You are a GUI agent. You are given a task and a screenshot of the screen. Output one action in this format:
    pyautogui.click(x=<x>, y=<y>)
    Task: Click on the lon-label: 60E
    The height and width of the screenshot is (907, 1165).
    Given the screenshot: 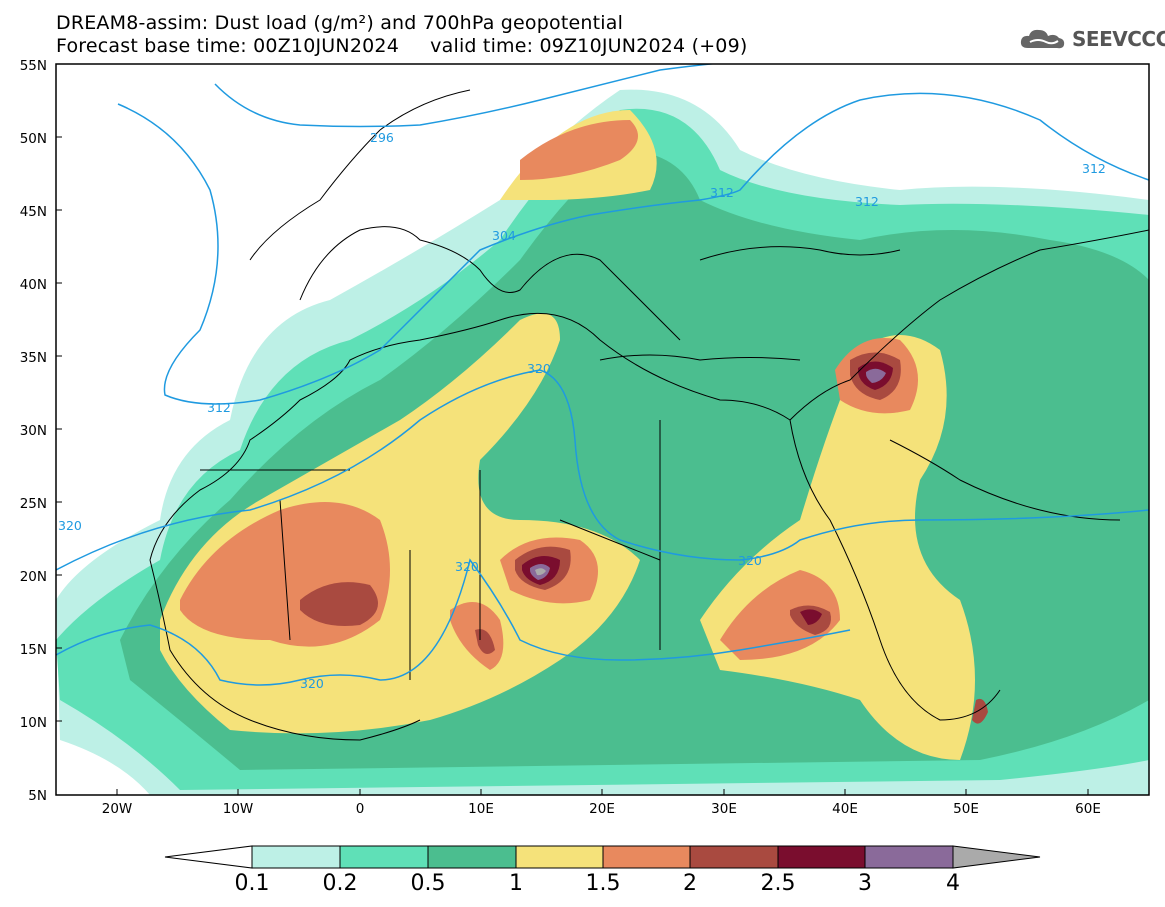 What is the action you would take?
    pyautogui.click(x=1088, y=809)
    